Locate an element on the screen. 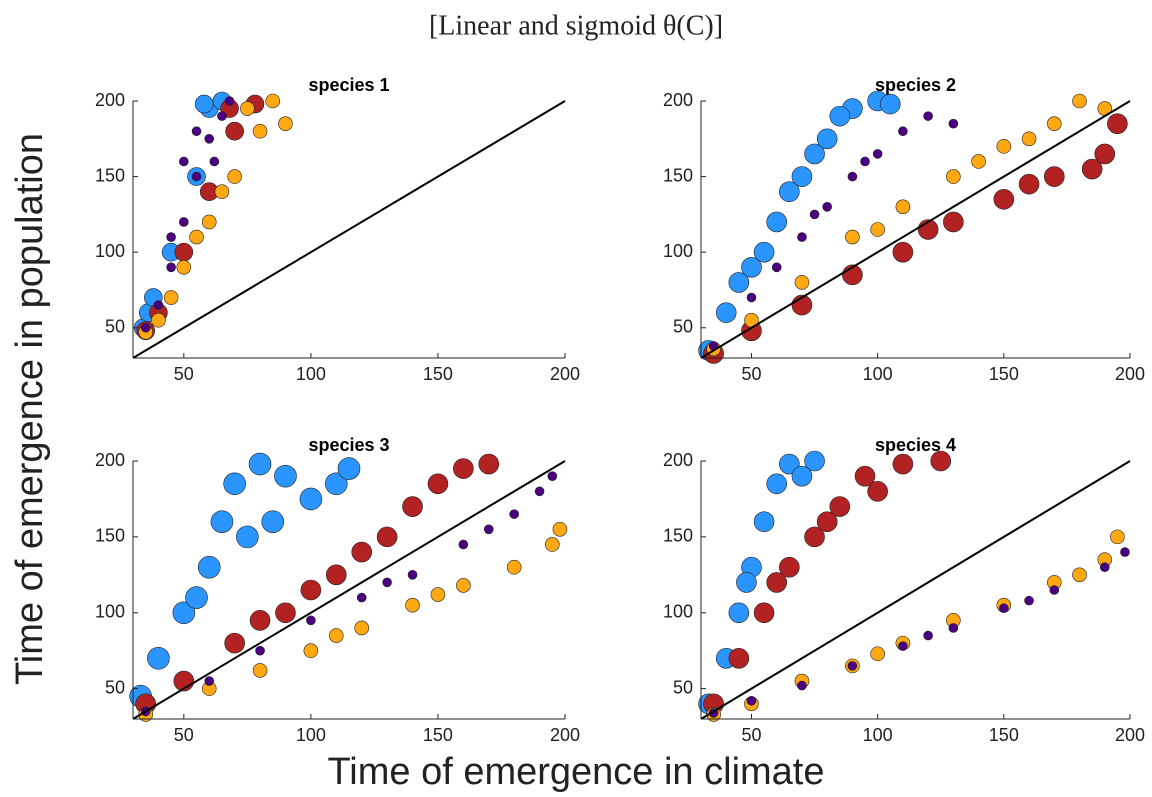  y-tick-label: 200 is located at coordinates (678, 100).